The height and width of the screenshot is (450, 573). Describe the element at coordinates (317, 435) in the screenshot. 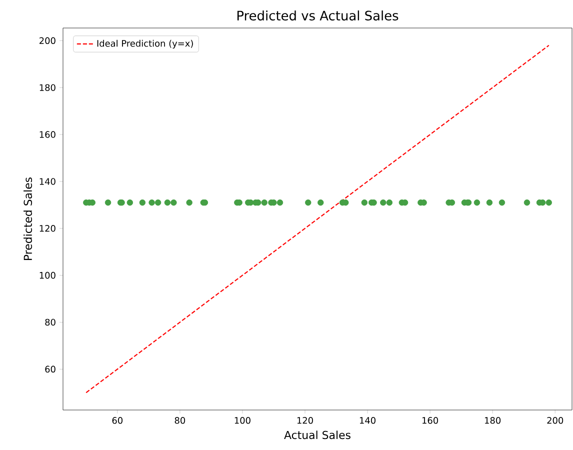

I see `x-axis-title: Actual Sales` at that location.